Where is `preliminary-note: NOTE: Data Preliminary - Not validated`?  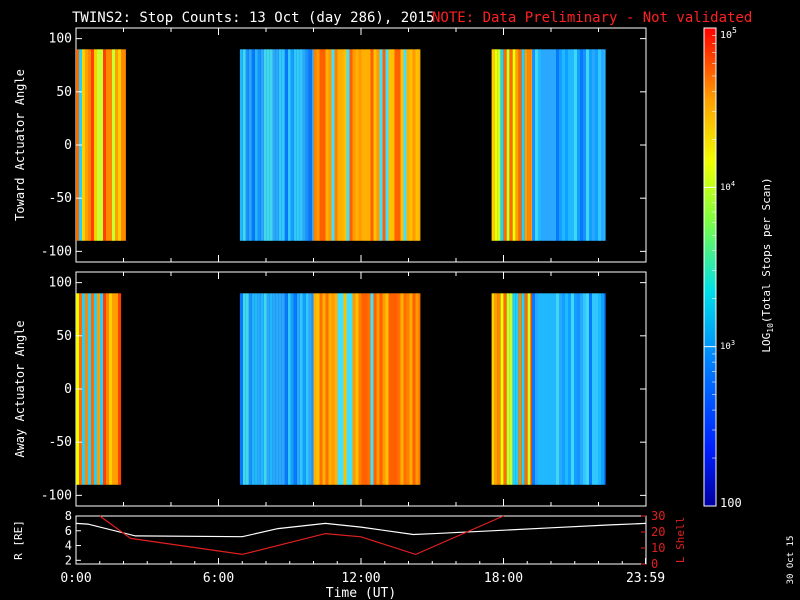 preliminary-note: NOTE: Data Preliminary - Not validated is located at coordinates (592, 18).